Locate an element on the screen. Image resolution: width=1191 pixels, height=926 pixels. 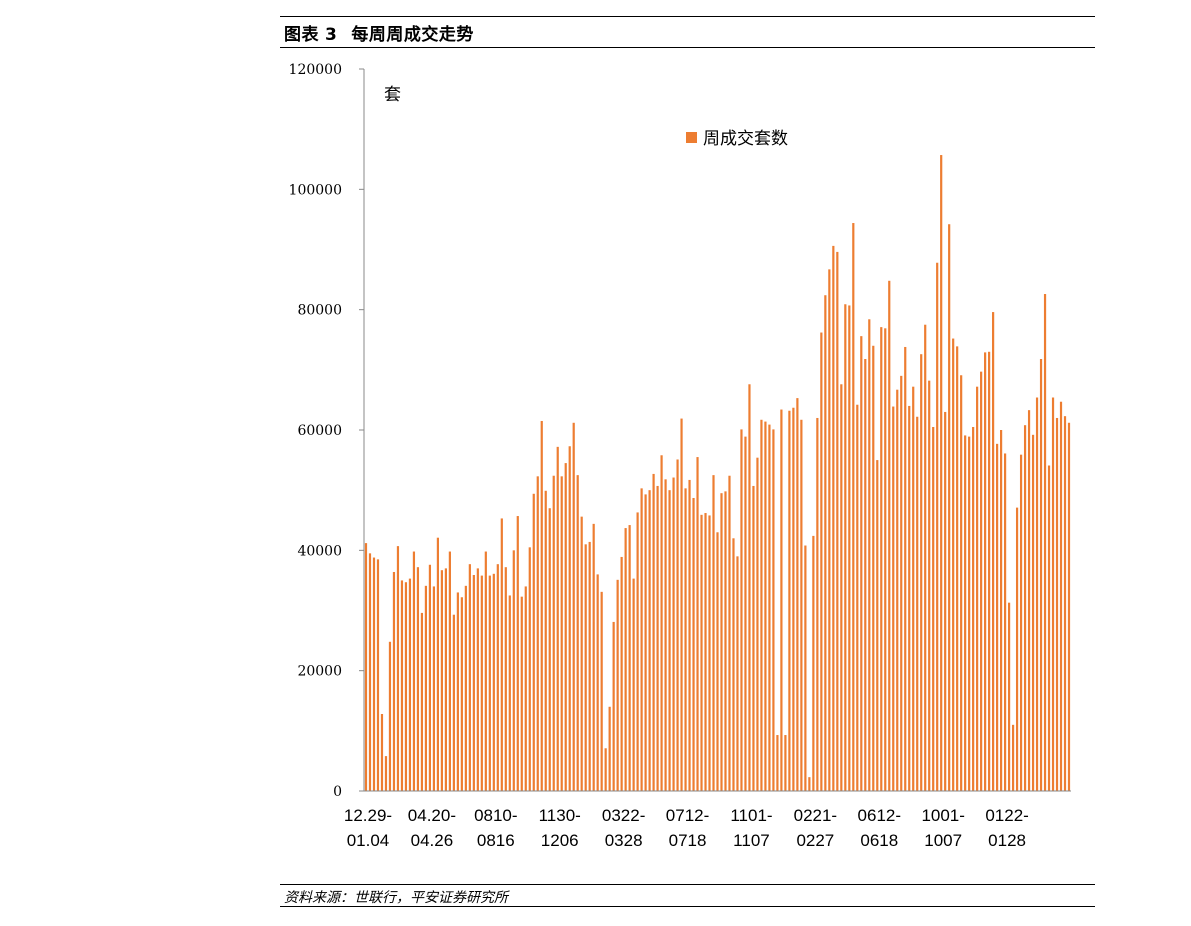
figure-number: 3 is located at coordinates (331, 35).